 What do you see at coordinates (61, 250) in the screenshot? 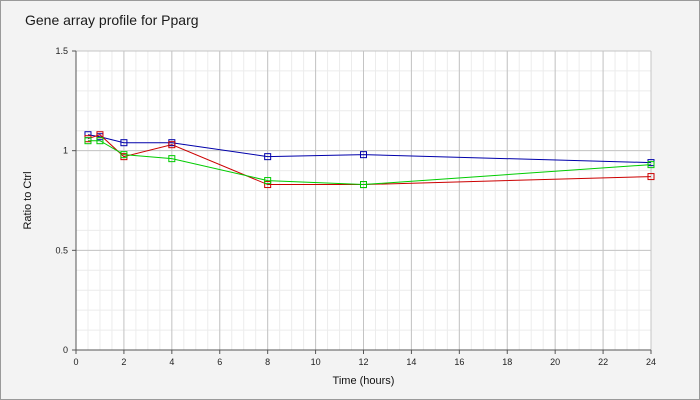
I see `y-tick-label: 0.5` at bounding box center [61, 250].